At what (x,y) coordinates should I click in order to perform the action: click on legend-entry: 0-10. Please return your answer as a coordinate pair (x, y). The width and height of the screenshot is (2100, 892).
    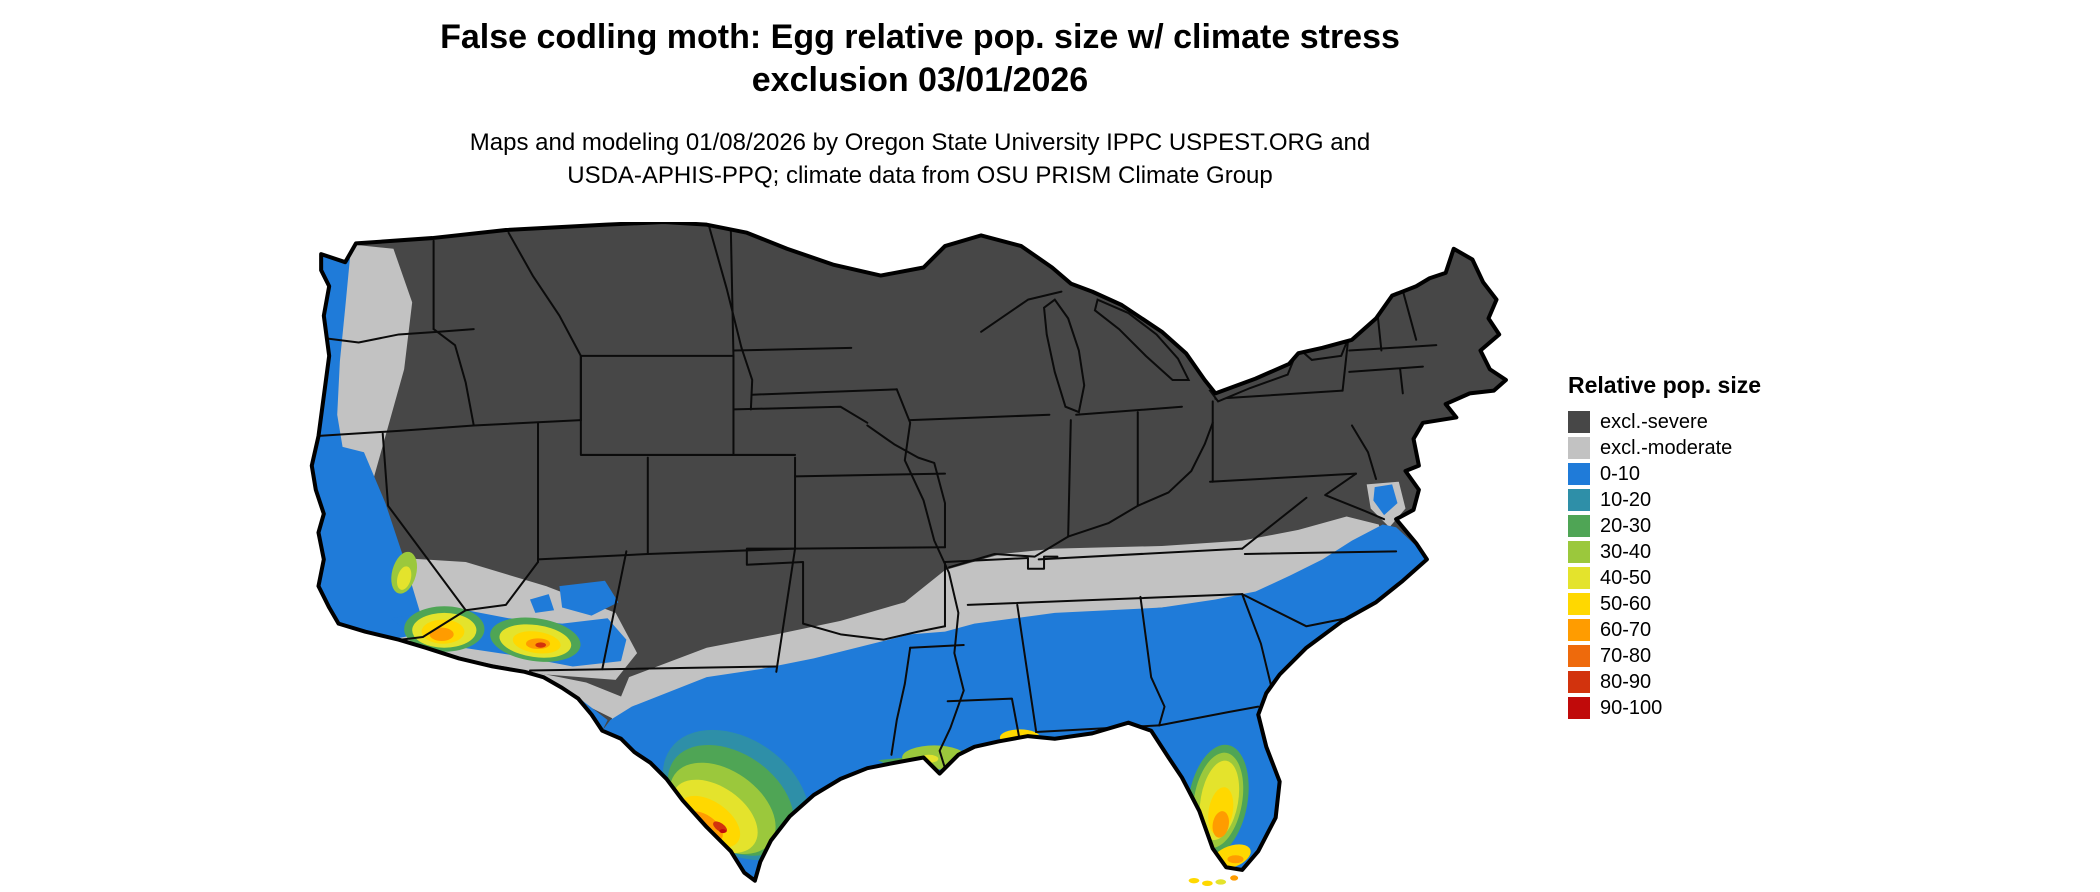
    Looking at the image, I should click on (1664, 474).